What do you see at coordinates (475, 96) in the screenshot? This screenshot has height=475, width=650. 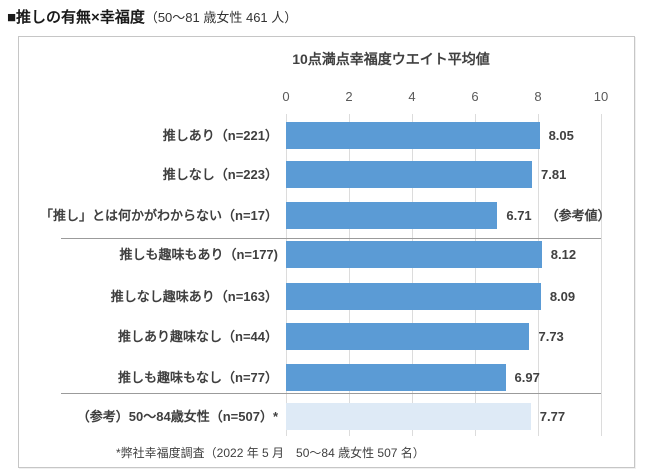 I see `x-axis-tick-6: 6` at bounding box center [475, 96].